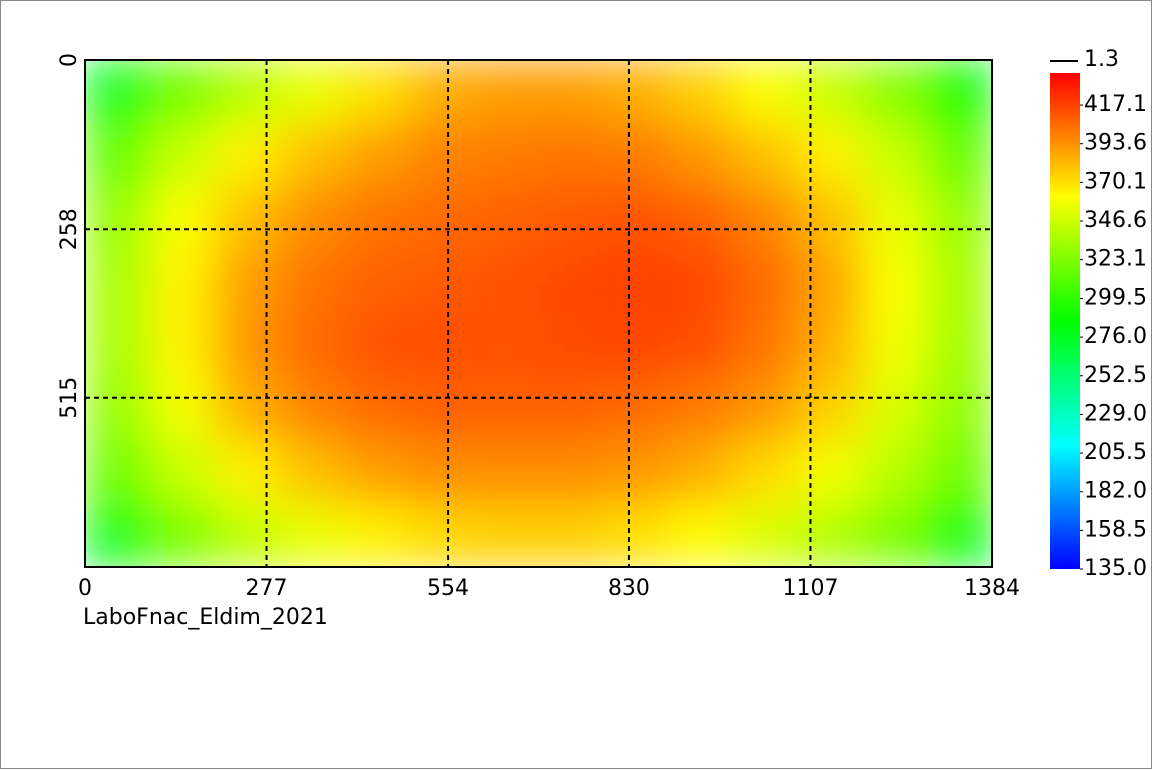 The image size is (1153, 770). Describe the element at coordinates (267, 588) in the screenshot. I see `x-tick-label: 277` at that location.